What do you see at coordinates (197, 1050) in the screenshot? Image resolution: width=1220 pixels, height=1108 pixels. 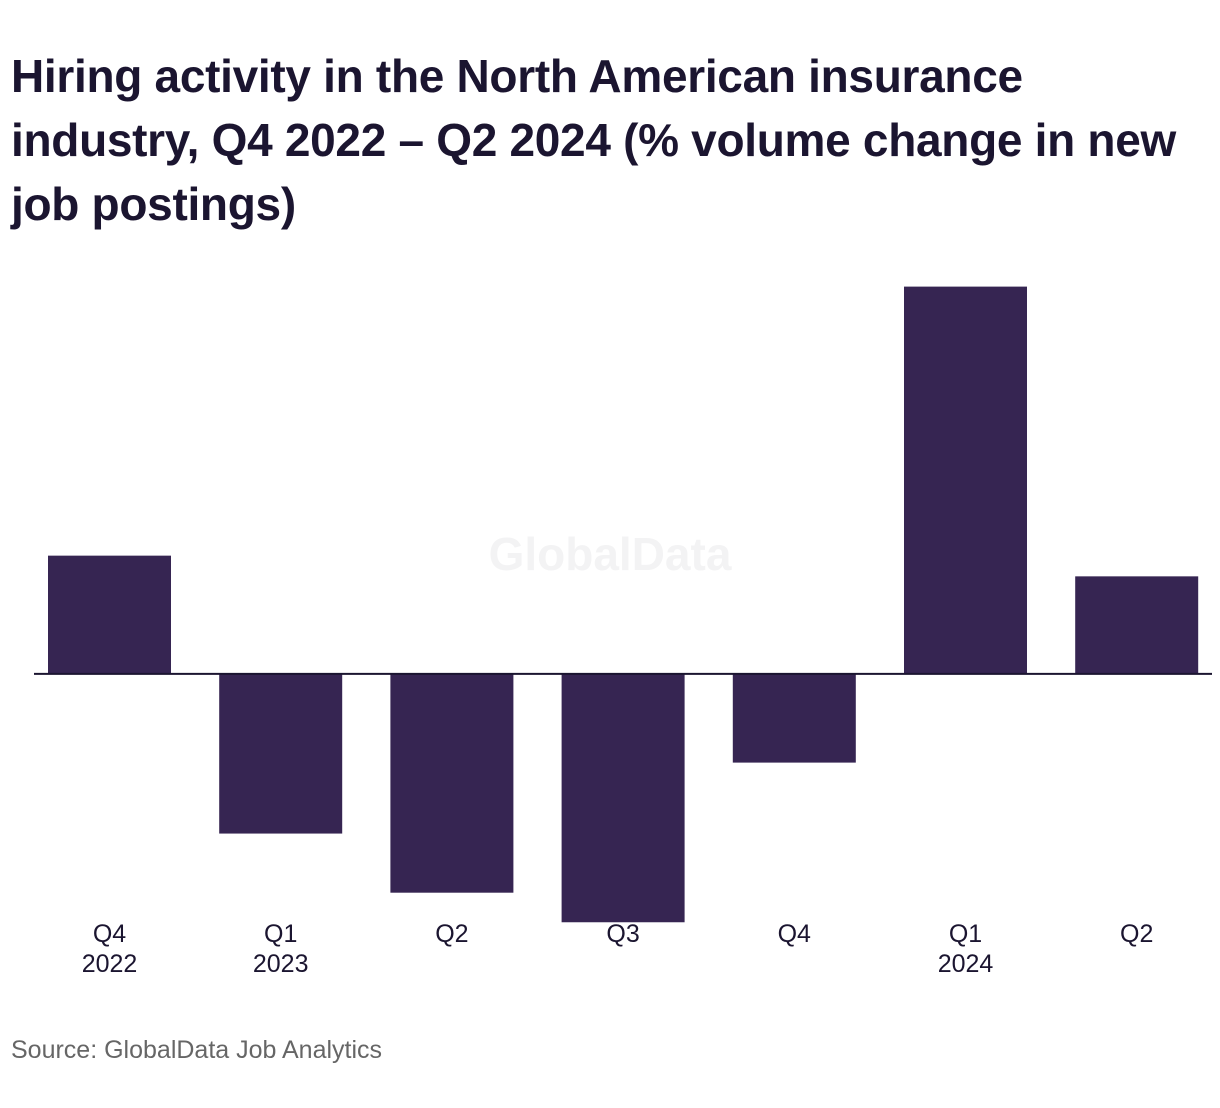 I see `source-note: Source: GlobalData Job Analytics` at bounding box center [197, 1050].